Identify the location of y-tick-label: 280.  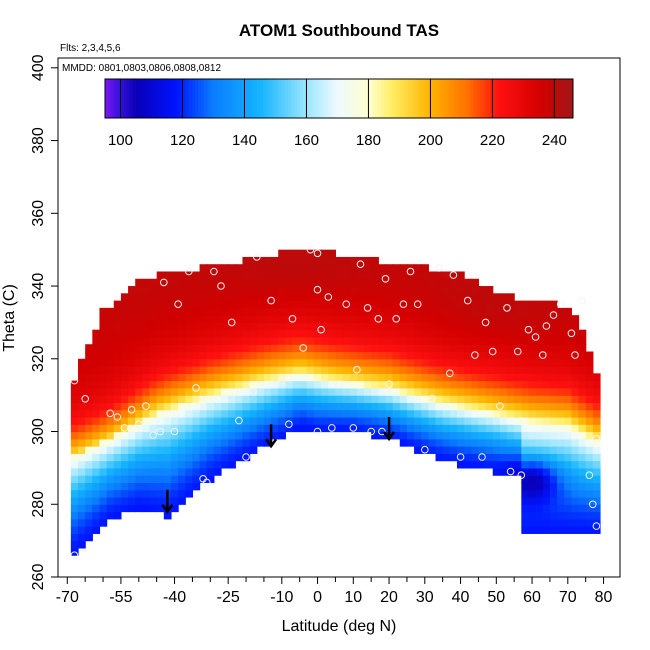
(38, 504).